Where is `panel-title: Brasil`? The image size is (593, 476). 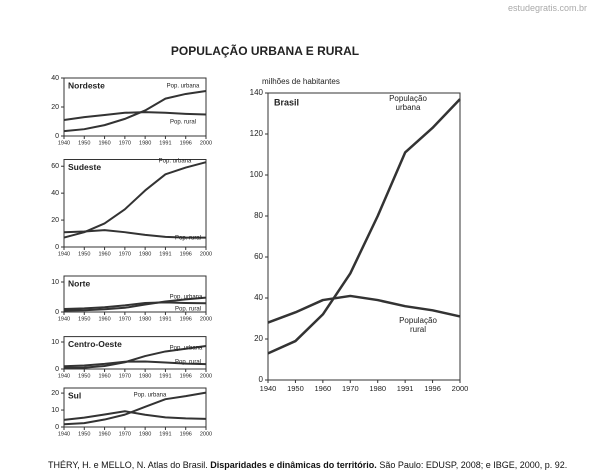 panel-title: Brasil is located at coordinates (286, 102).